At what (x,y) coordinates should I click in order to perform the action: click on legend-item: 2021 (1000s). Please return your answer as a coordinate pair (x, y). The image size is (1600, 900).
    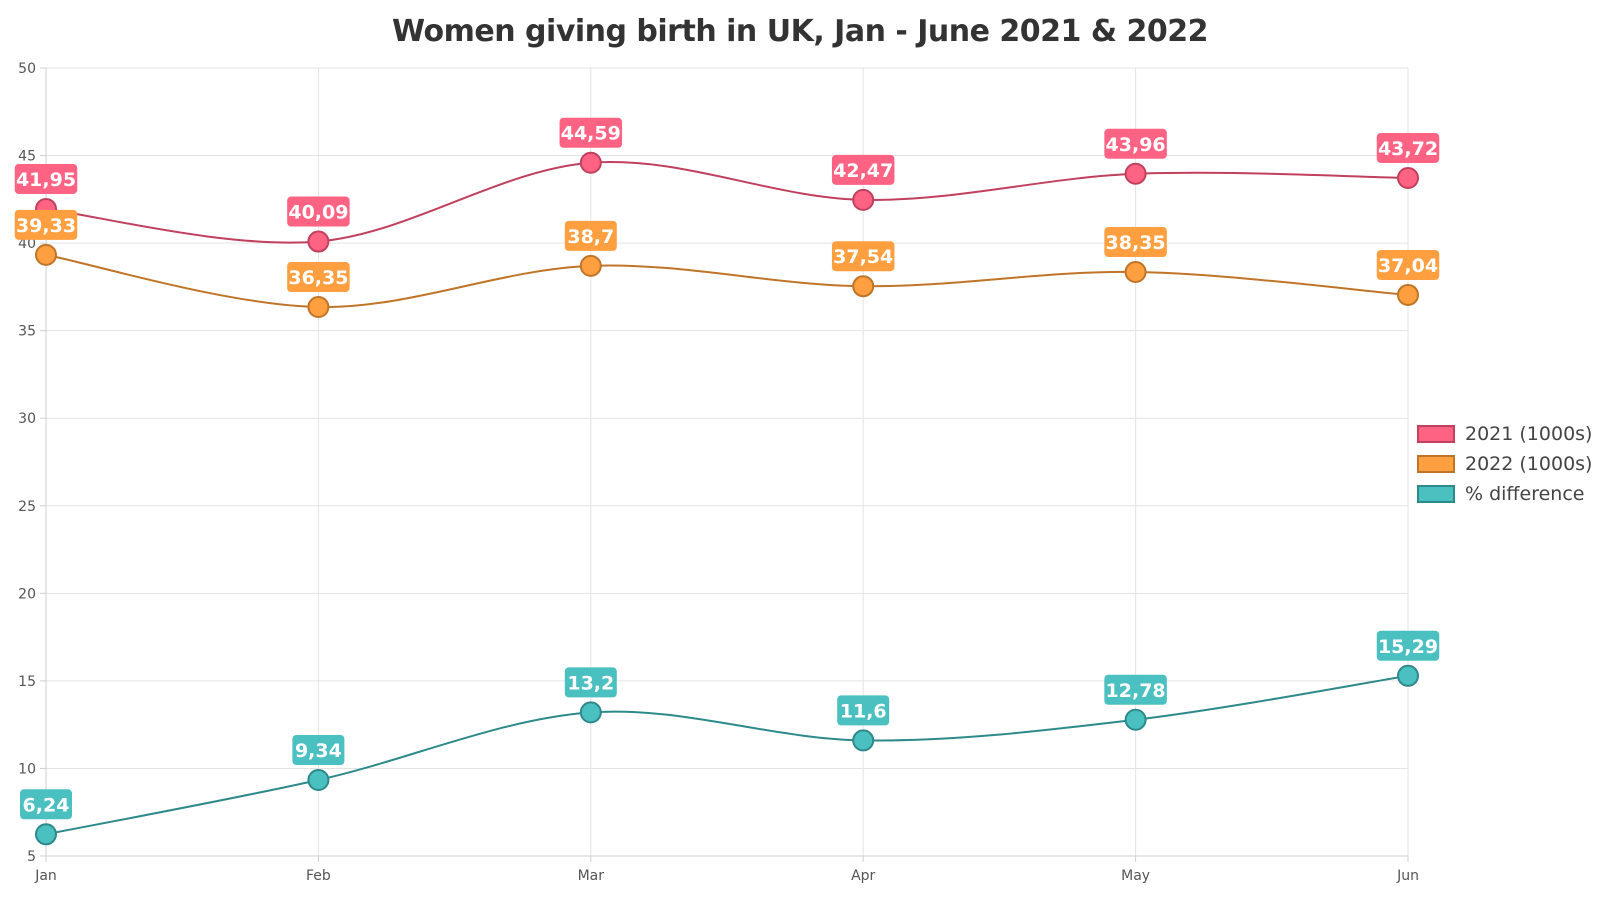
    Looking at the image, I should click on (1504, 434).